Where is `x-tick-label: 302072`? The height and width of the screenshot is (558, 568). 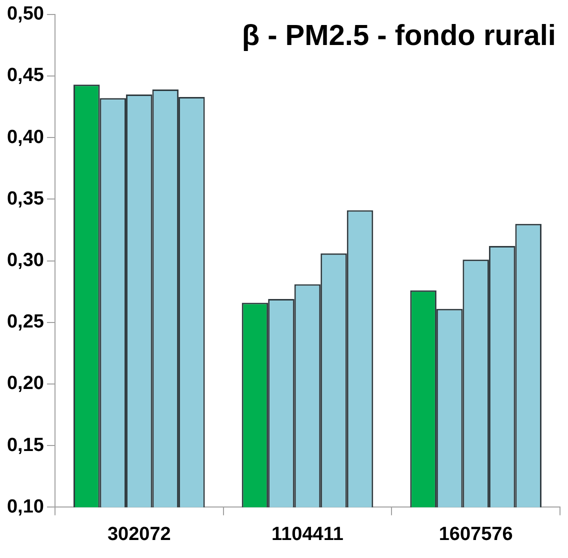
x-tick-label: 302072 is located at coordinates (139, 534).